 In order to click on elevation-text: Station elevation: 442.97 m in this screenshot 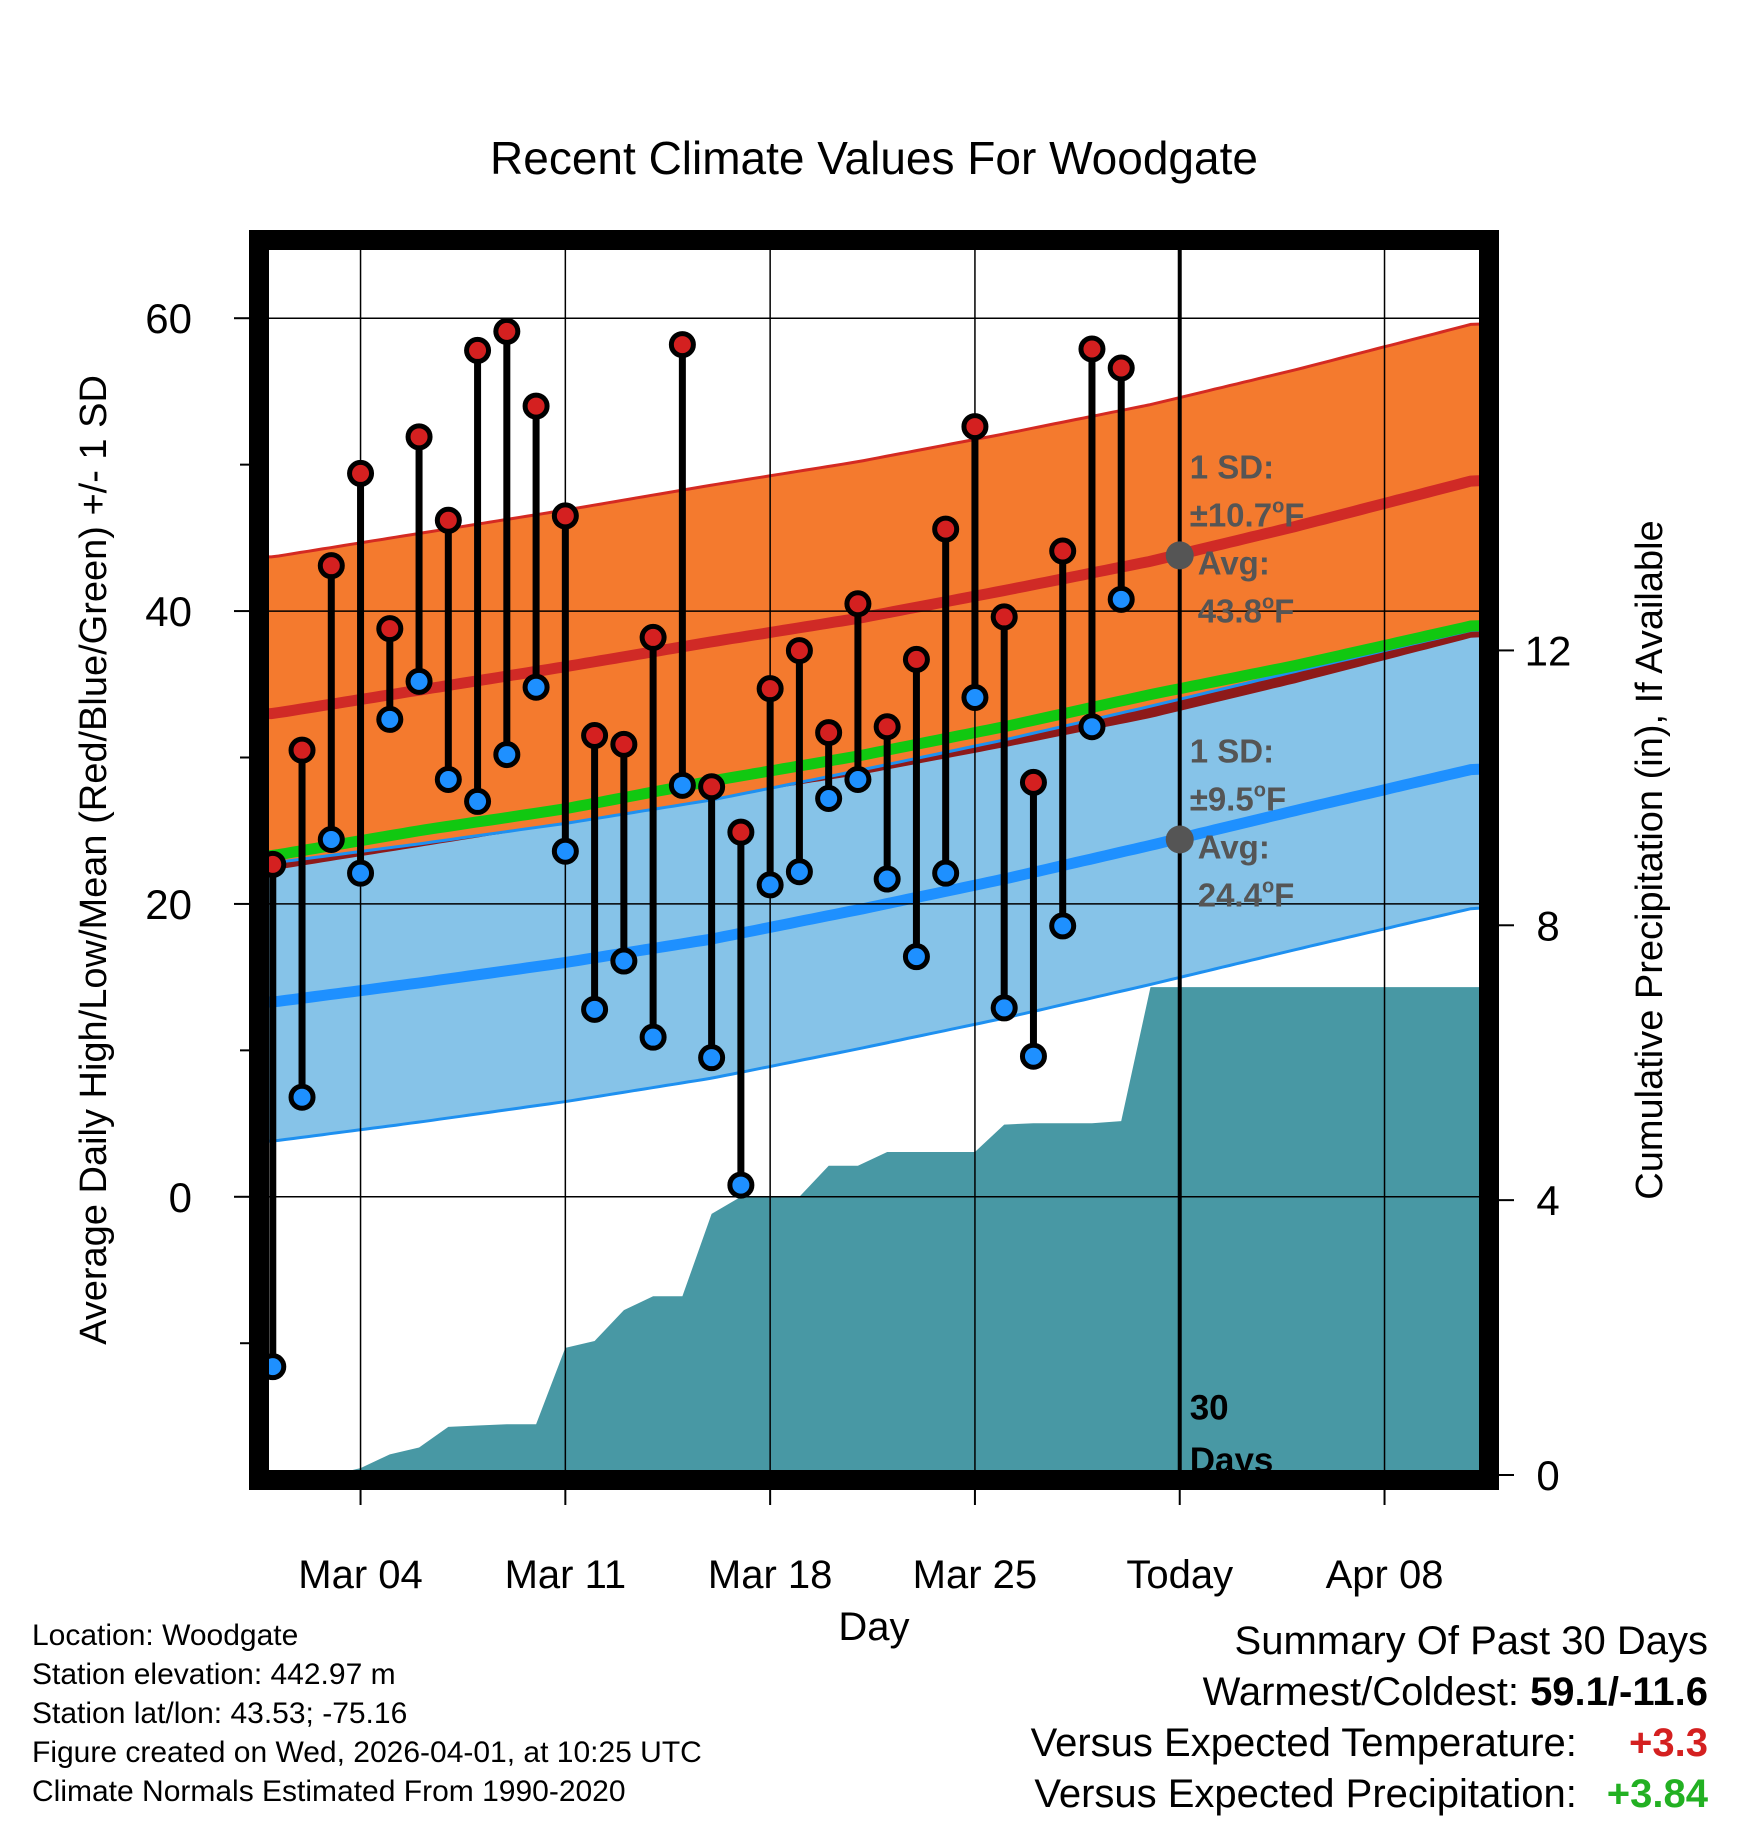, I will do `click(214, 1674)`.